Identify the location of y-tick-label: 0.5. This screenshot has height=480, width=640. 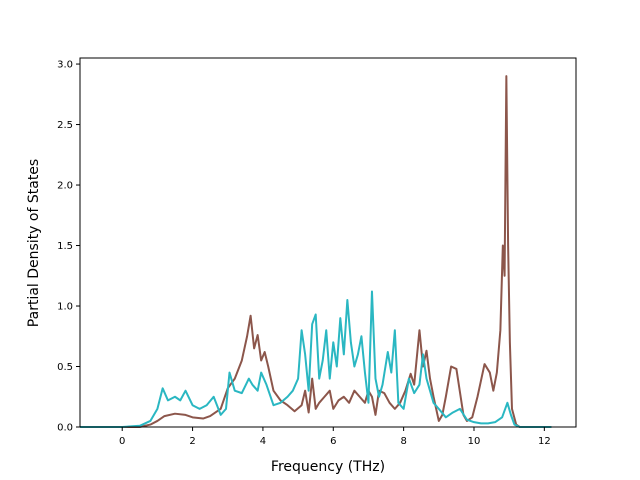
(65, 367).